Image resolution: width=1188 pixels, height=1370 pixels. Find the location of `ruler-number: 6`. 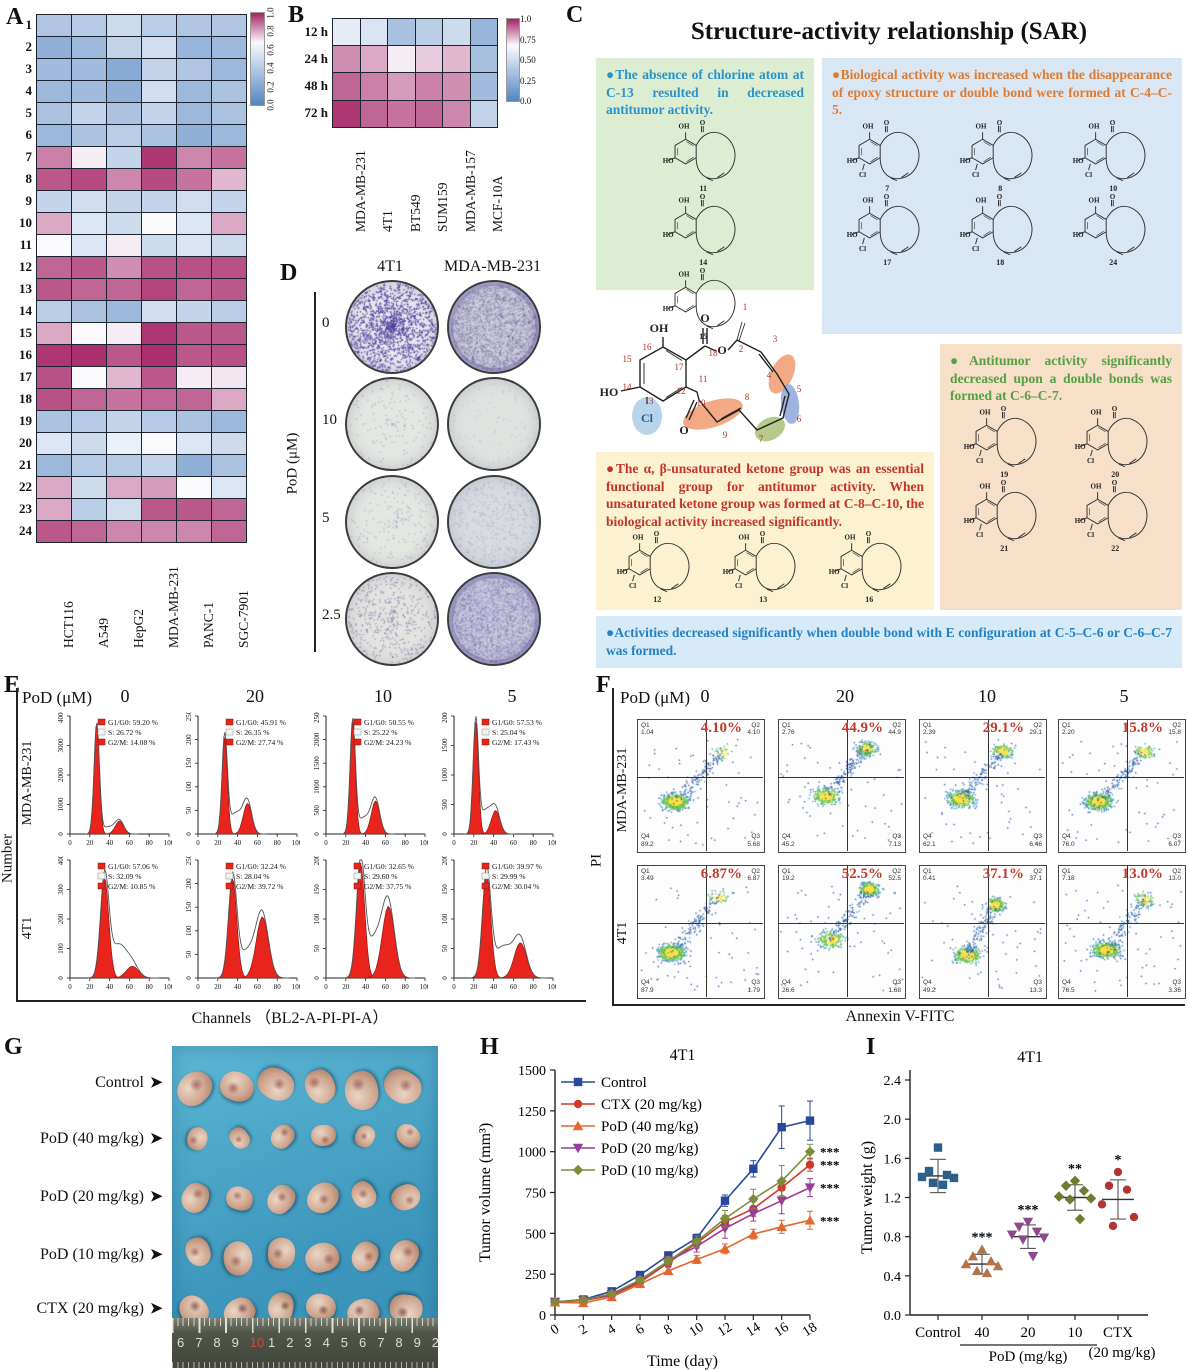

ruler-number: 6 is located at coordinates (363, 1342).